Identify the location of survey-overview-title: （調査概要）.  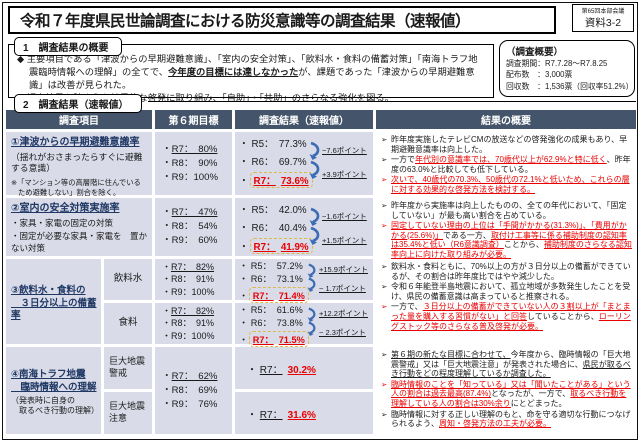
(535, 52).